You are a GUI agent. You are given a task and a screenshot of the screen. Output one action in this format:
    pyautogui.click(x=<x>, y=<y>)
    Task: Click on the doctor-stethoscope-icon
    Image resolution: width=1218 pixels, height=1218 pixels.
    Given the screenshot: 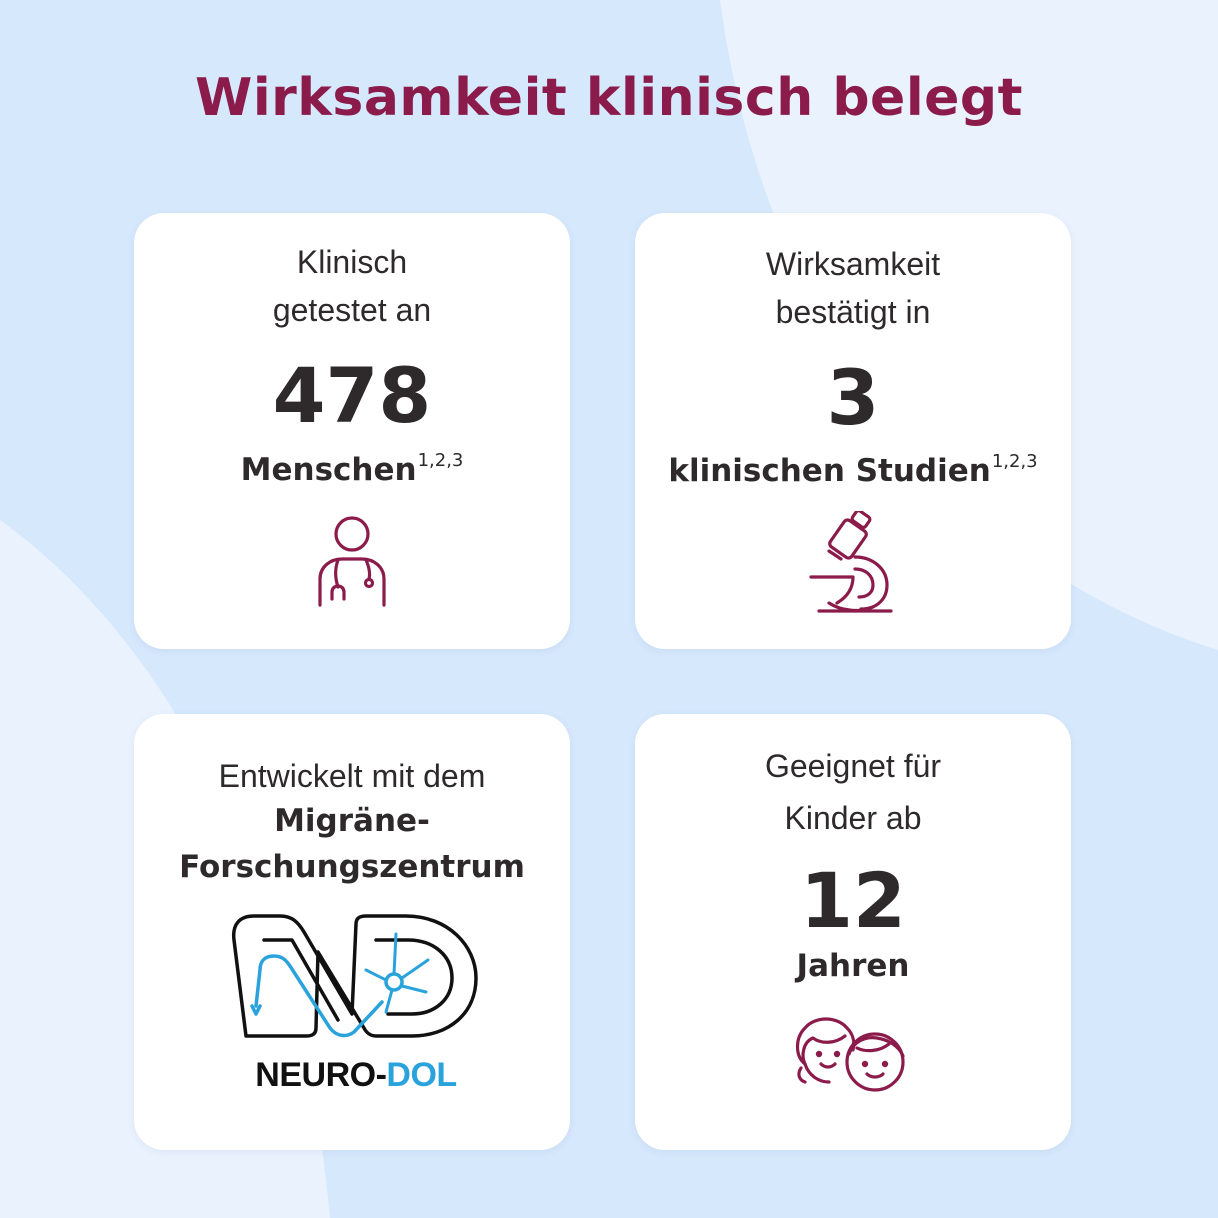 What is the action you would take?
    pyautogui.click(x=352, y=561)
    